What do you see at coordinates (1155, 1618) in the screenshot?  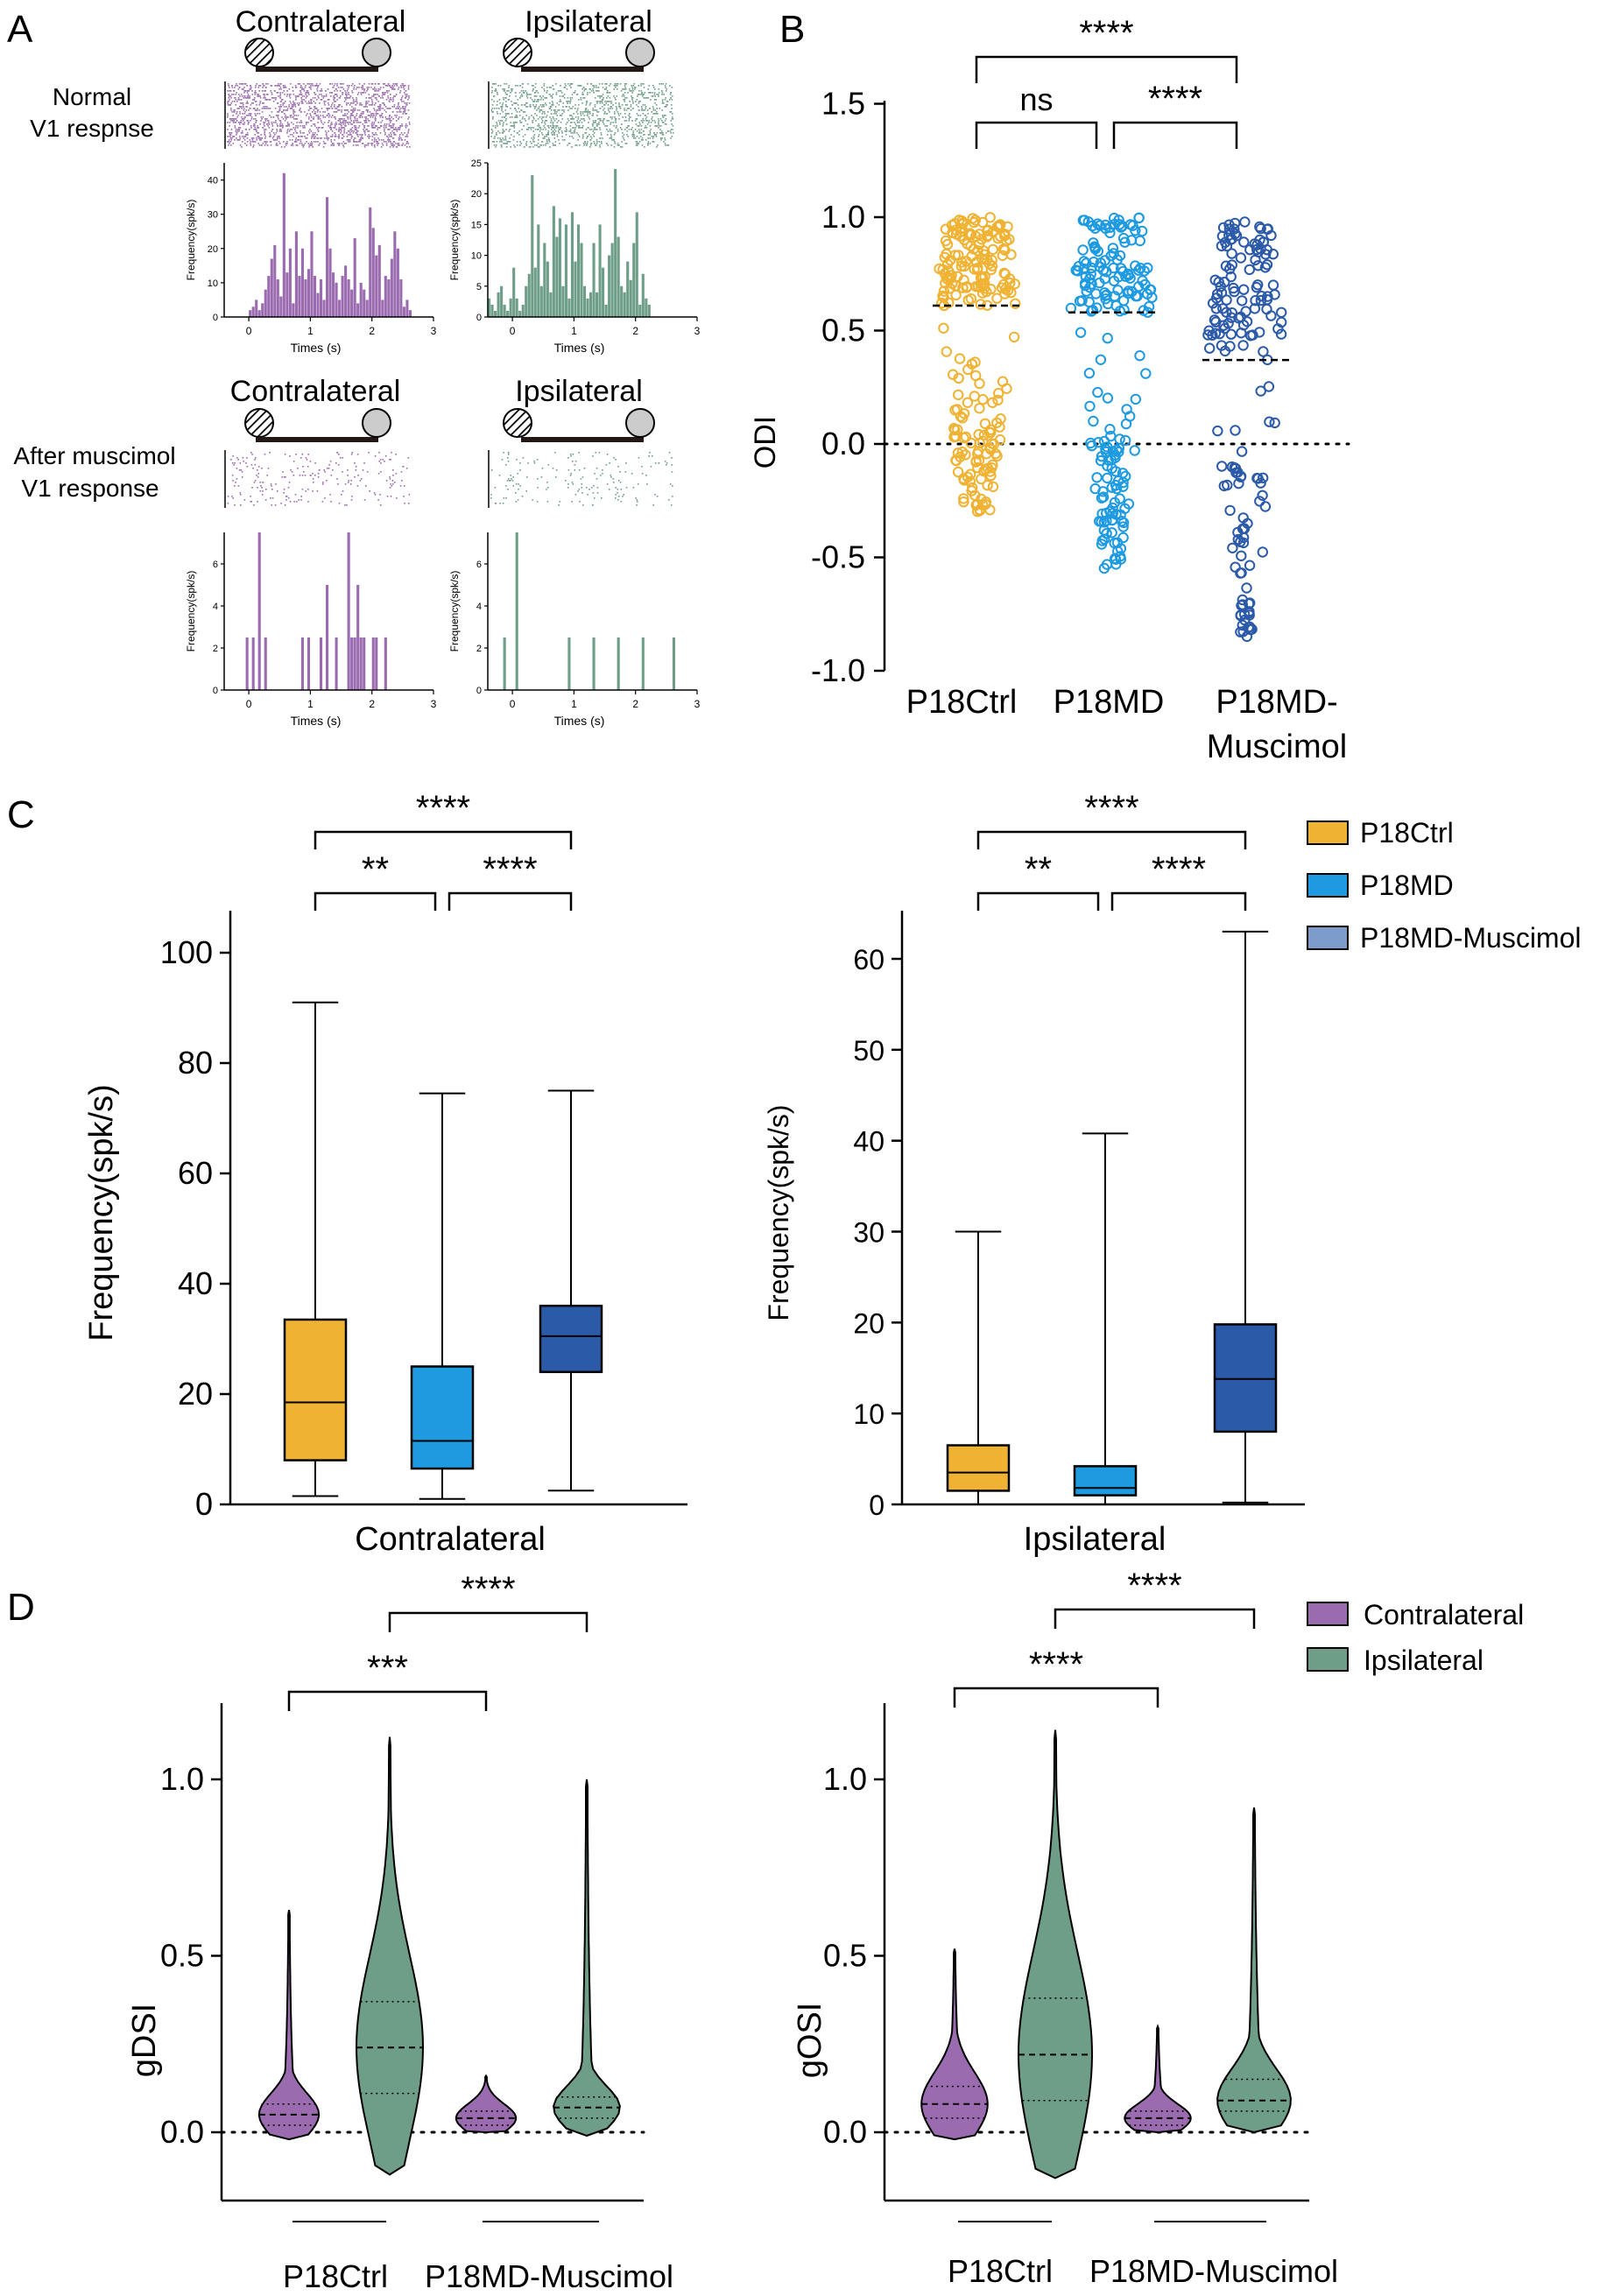 I see `d-right-sig-ipsi-bracket` at bounding box center [1155, 1618].